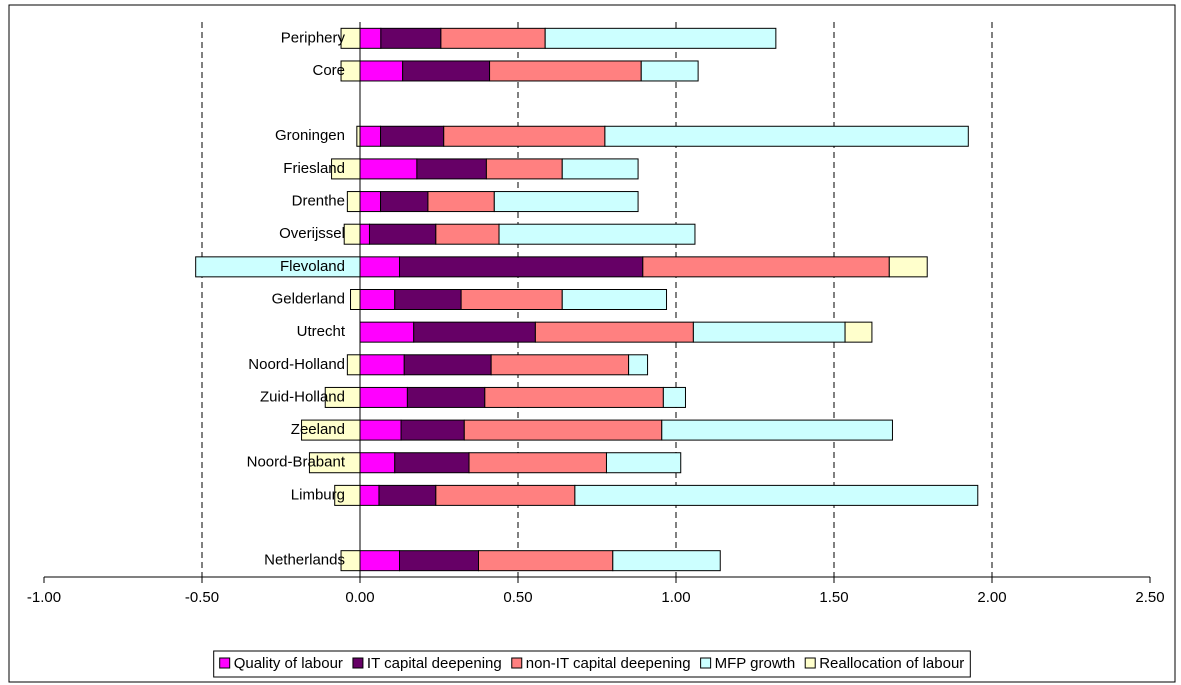 Image resolution: width=1181 pixels, height=685 pixels. I want to click on category-label: Limburg, so click(318, 494).